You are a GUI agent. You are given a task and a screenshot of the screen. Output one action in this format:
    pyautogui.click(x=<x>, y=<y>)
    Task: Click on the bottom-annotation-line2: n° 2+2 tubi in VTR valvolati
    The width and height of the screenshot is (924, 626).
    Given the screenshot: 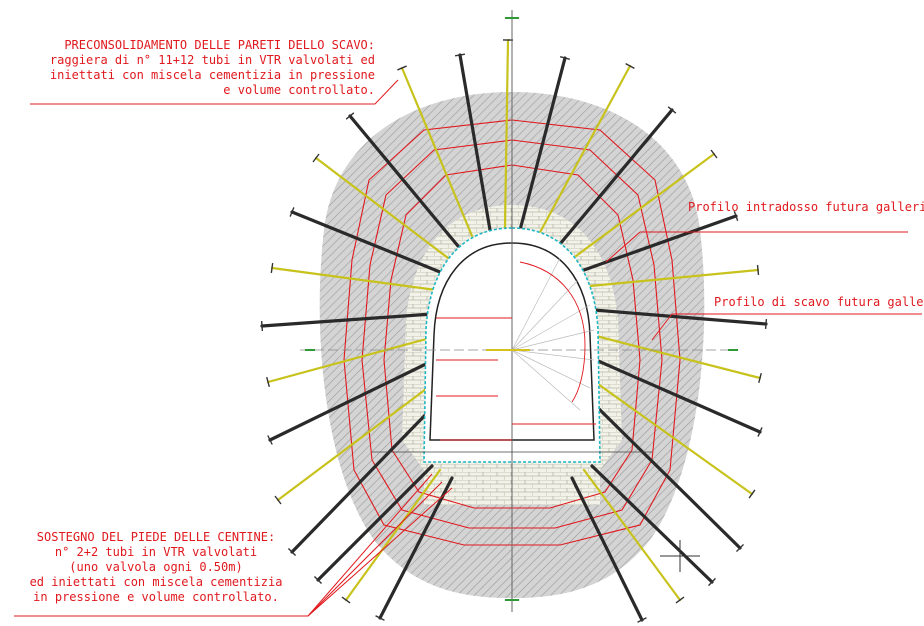 What is the action you would take?
    pyautogui.click(x=156, y=552)
    